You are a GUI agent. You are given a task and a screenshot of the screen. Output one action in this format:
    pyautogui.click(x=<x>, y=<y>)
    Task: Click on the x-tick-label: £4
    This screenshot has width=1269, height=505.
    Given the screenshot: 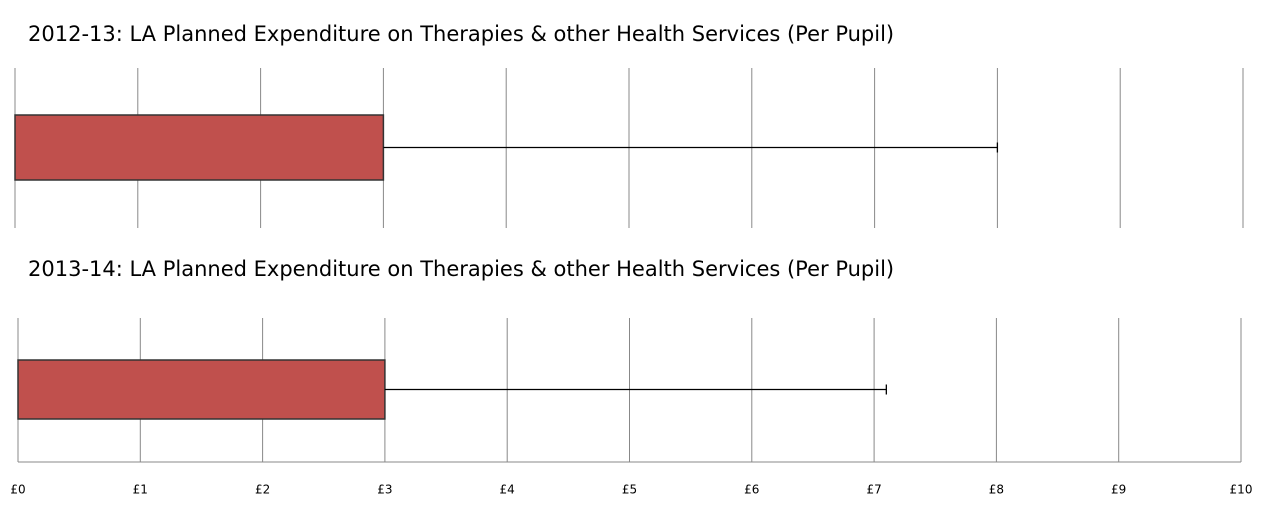 What is the action you would take?
    pyautogui.click(x=507, y=490)
    